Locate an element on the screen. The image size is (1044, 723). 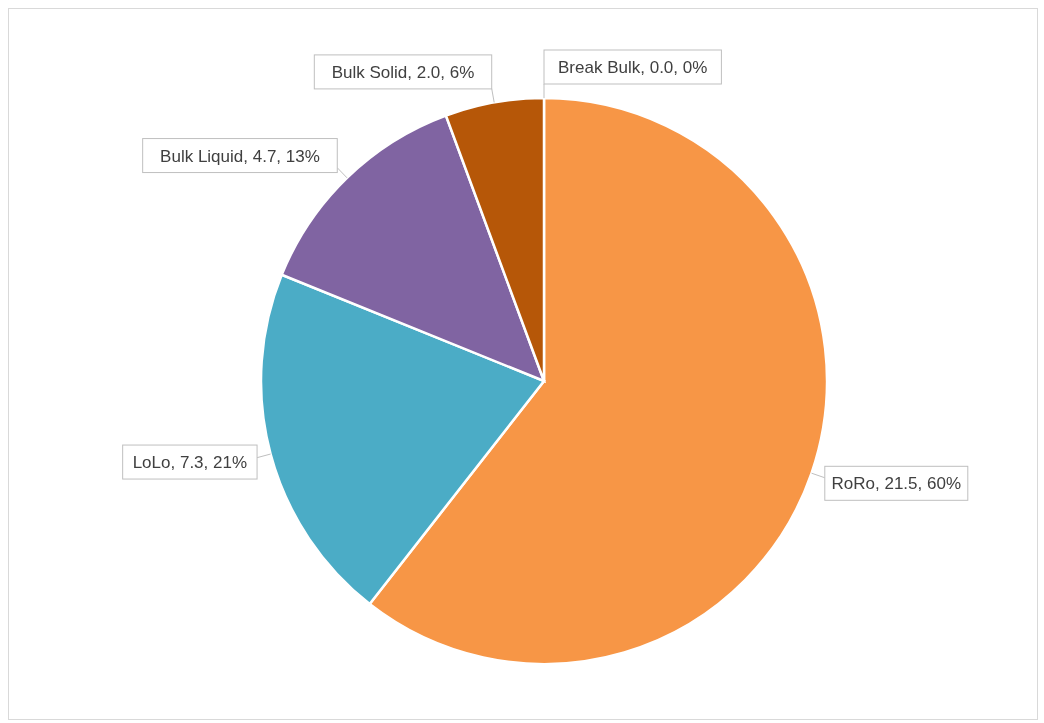
category-label: Break Bulk is located at coordinates (599, 67).